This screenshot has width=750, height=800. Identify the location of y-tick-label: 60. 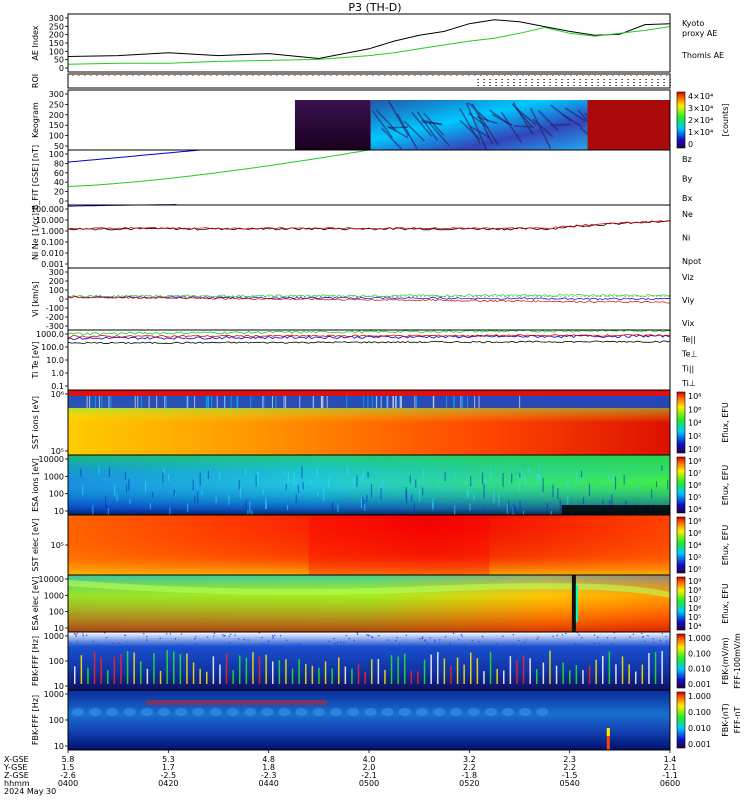
(59, 173).